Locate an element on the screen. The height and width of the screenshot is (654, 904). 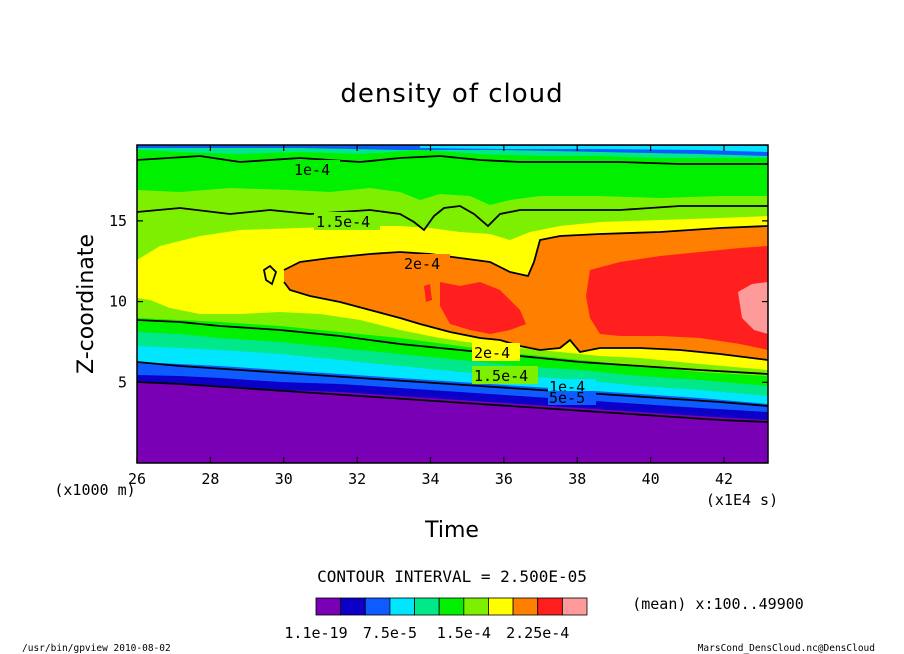
mean-text: (mean) x:100..49900 is located at coordinates (718, 604).